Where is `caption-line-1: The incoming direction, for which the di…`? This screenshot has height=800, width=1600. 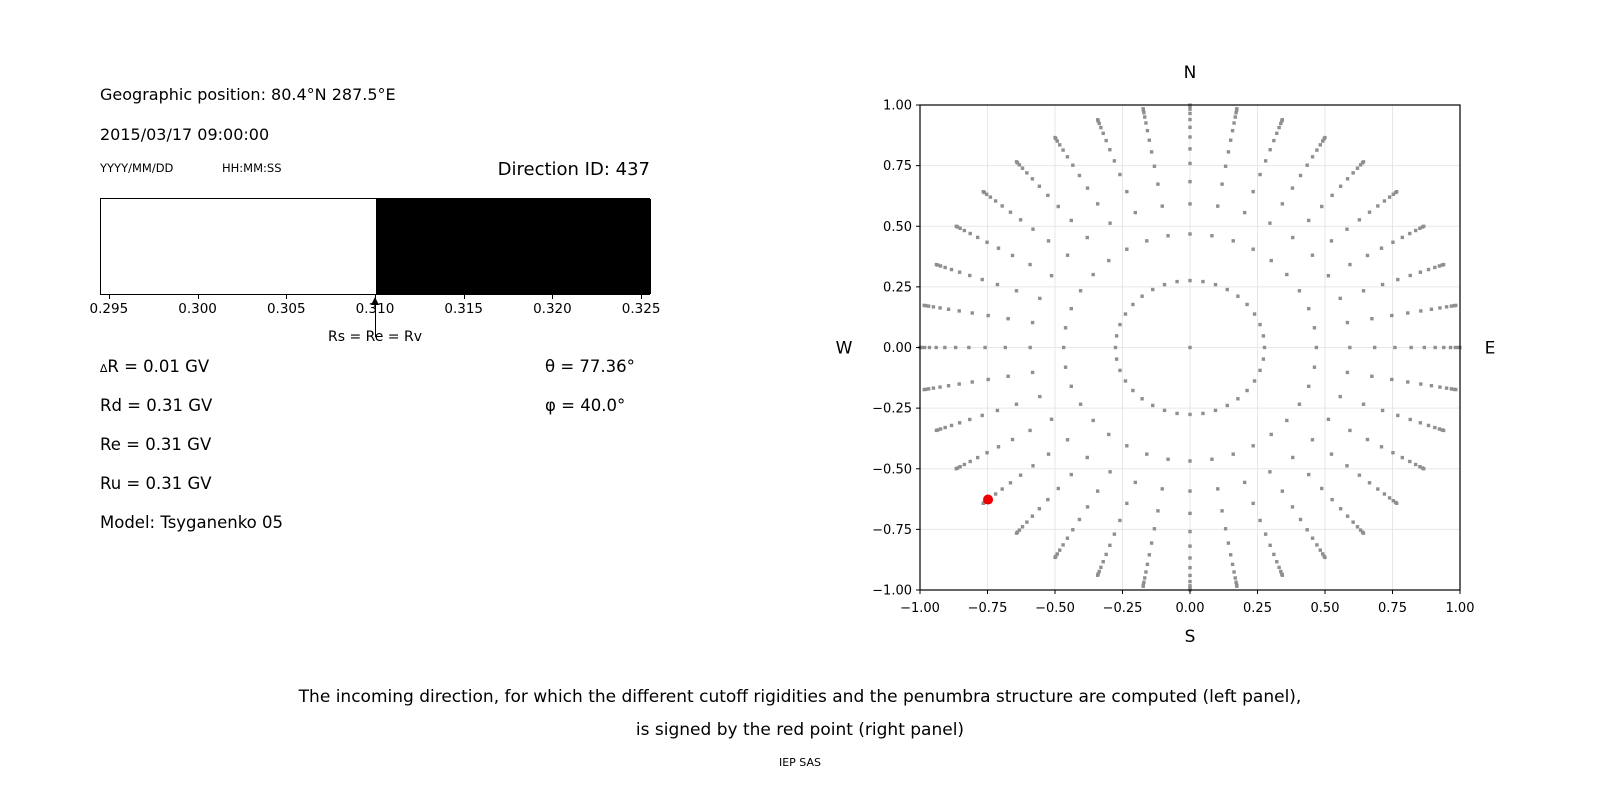 caption-line-1: The incoming direction, for which the di… is located at coordinates (800, 697).